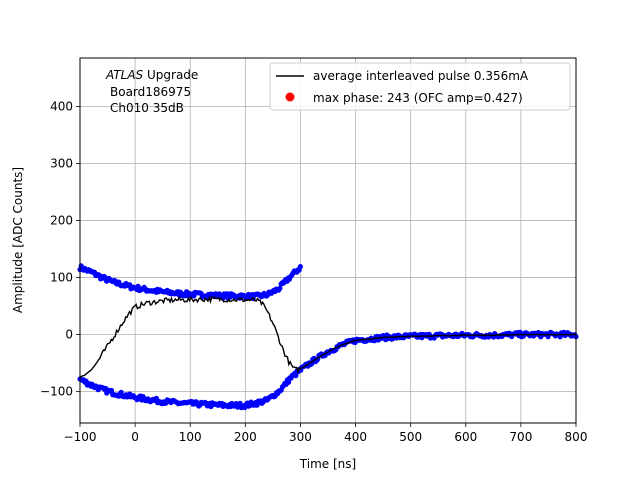 Image resolution: width=640 pixels, height=480 pixels. What do you see at coordinates (576, 437) in the screenshot?
I see `x-tick-label: 800` at bounding box center [576, 437].